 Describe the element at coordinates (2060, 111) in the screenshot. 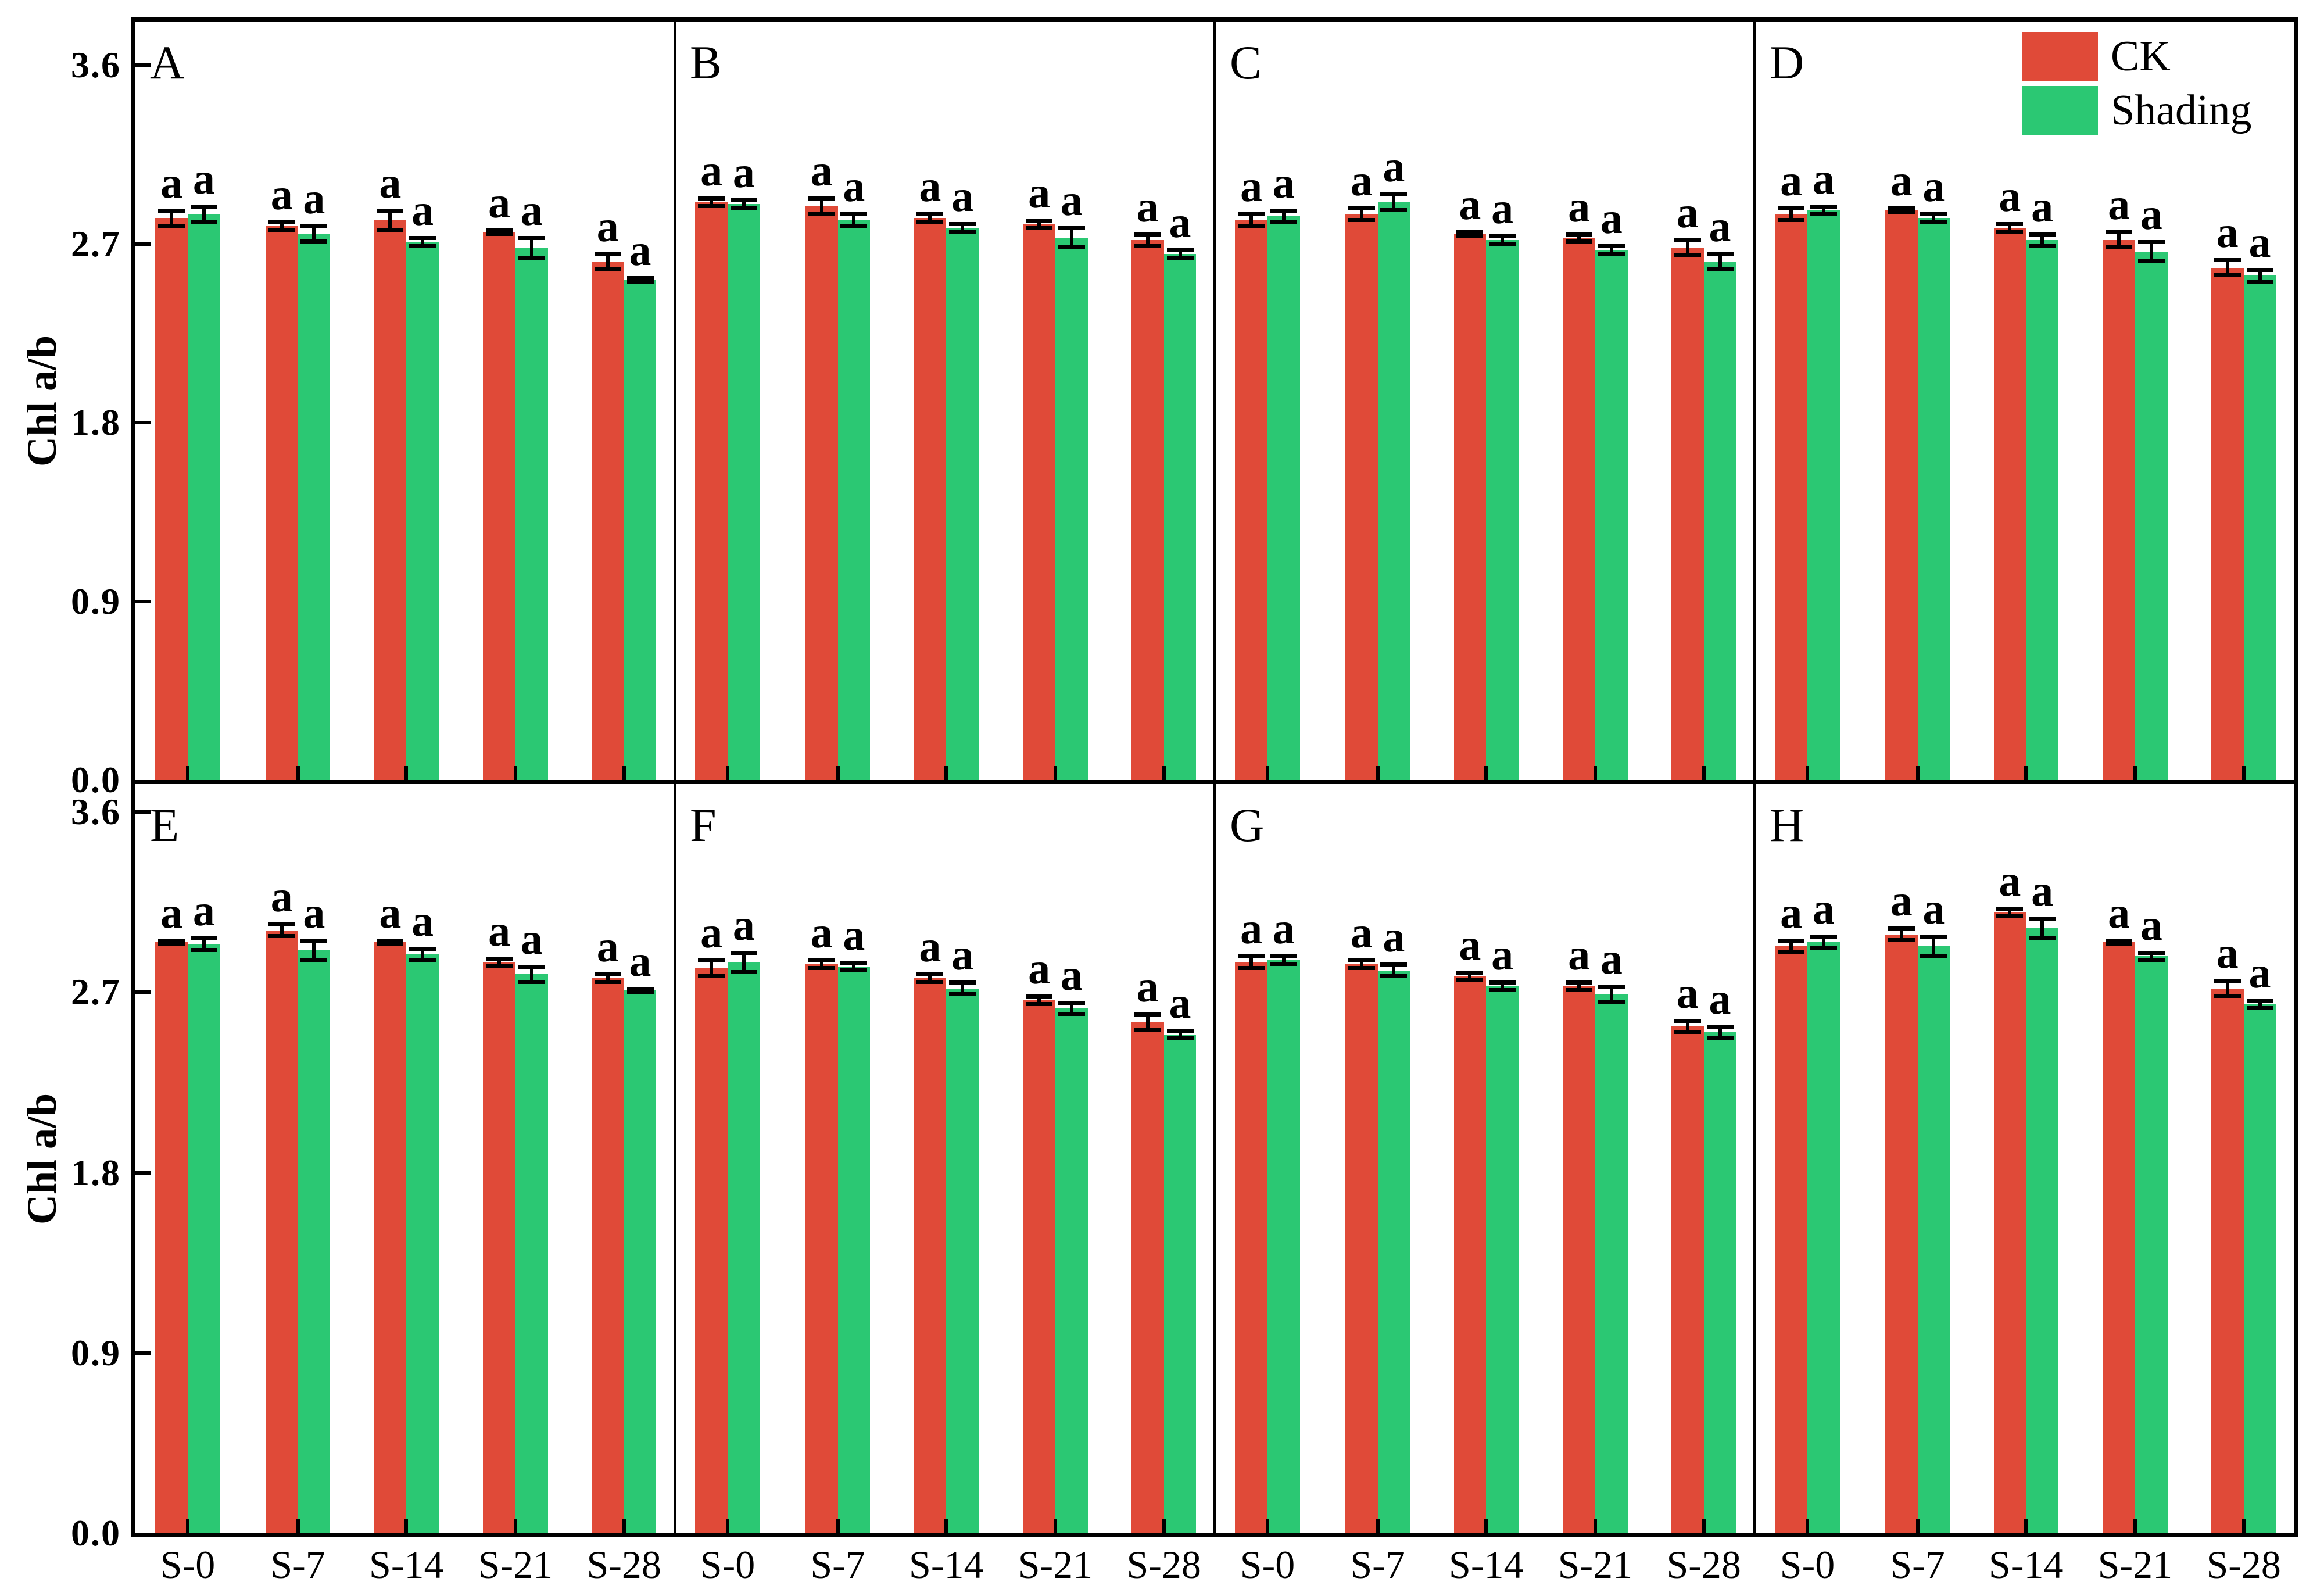

I see `legend-swatch-shading` at that location.